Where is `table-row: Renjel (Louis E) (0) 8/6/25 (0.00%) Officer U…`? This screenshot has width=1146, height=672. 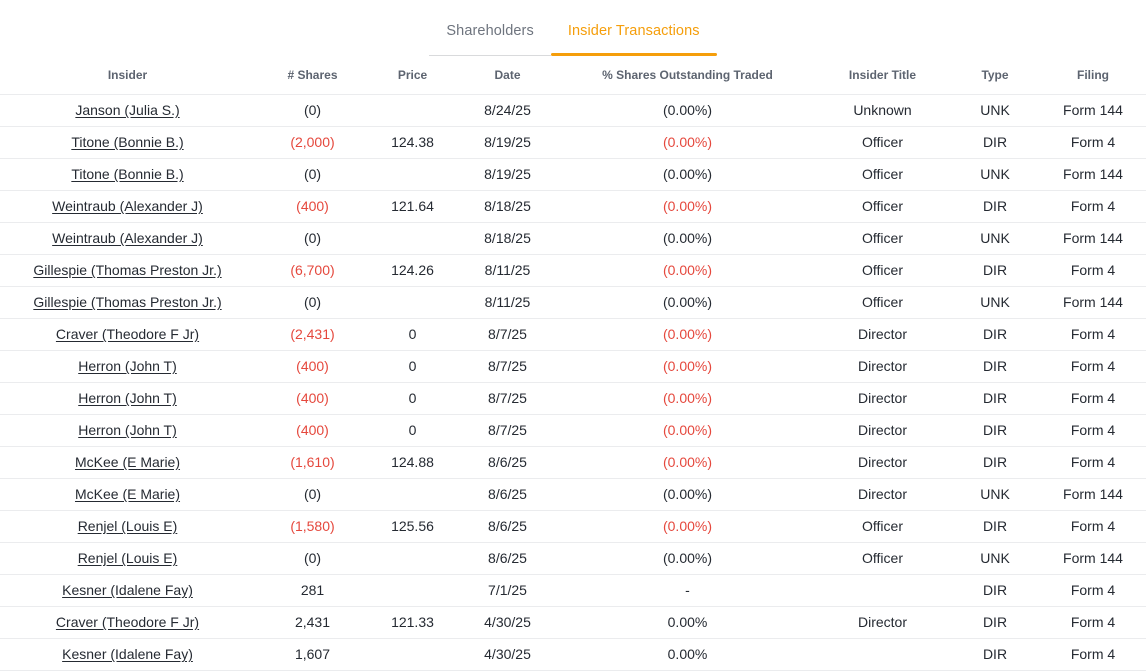
table-row: Renjel (Louis E) (0) 8/6/25 (0.00%) Officer U… is located at coordinates (573, 557).